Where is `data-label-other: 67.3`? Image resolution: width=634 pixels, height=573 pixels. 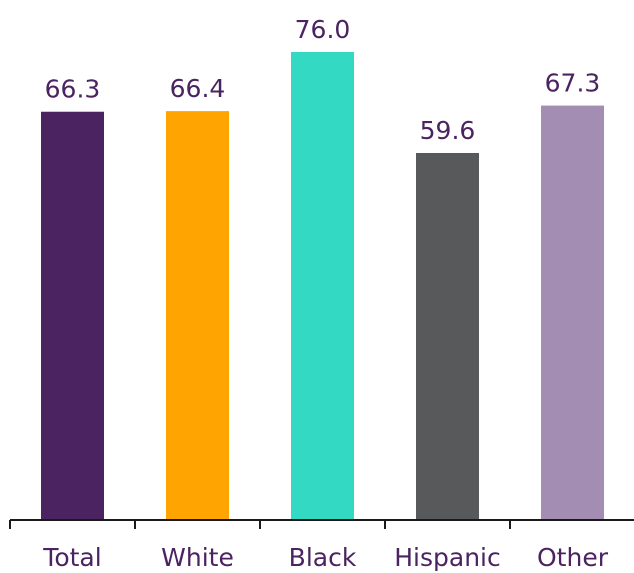 data-label-other: 67.3 is located at coordinates (573, 83).